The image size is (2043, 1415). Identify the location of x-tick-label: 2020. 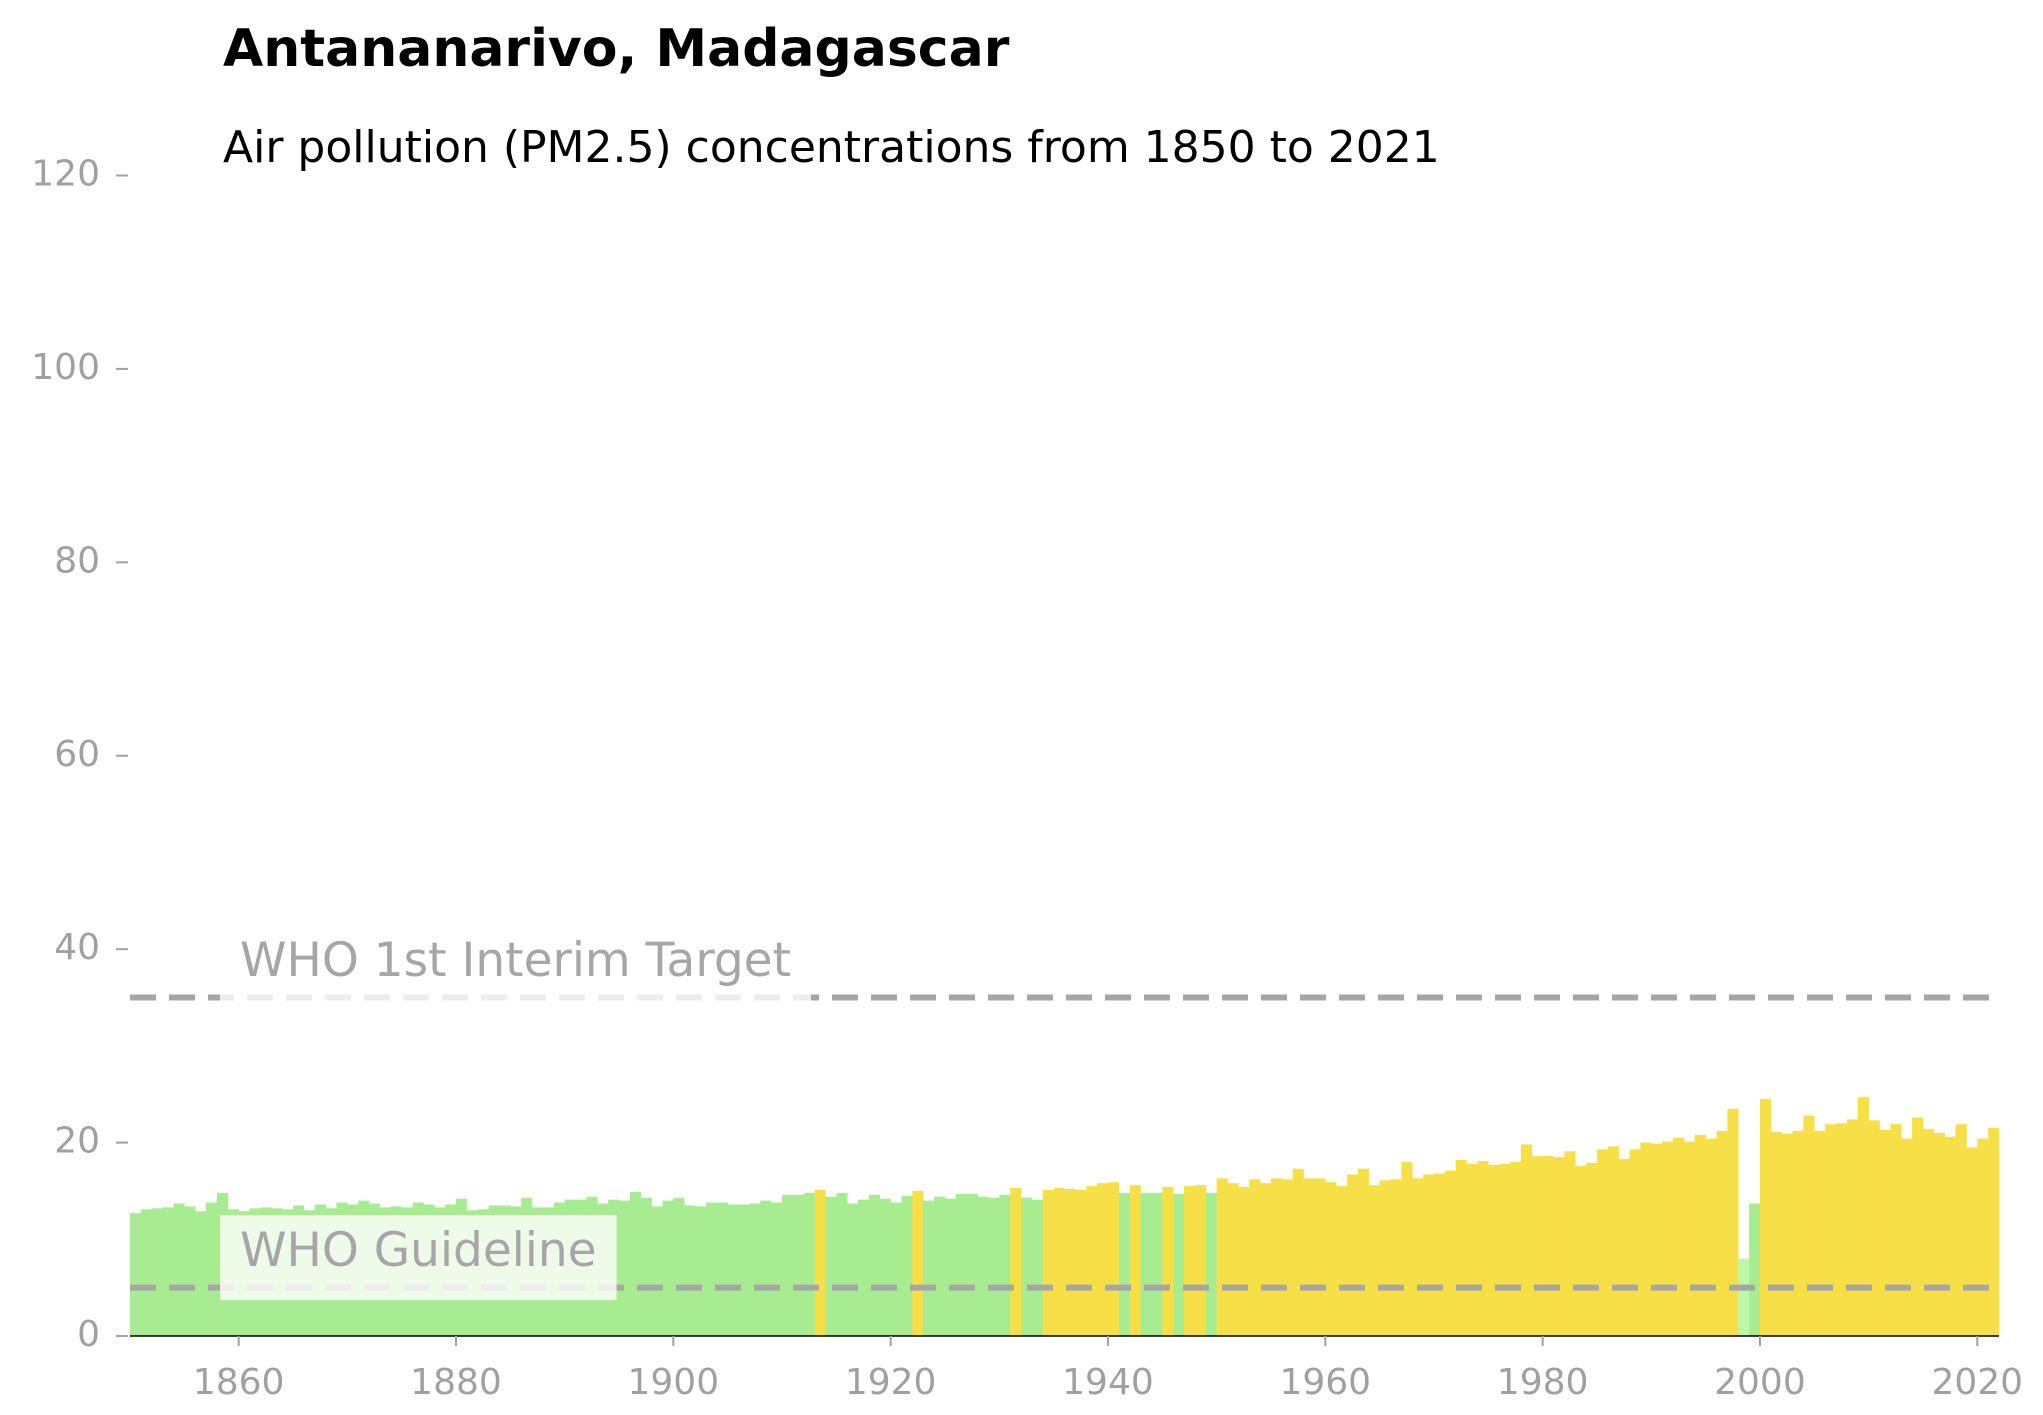
(1977, 1382).